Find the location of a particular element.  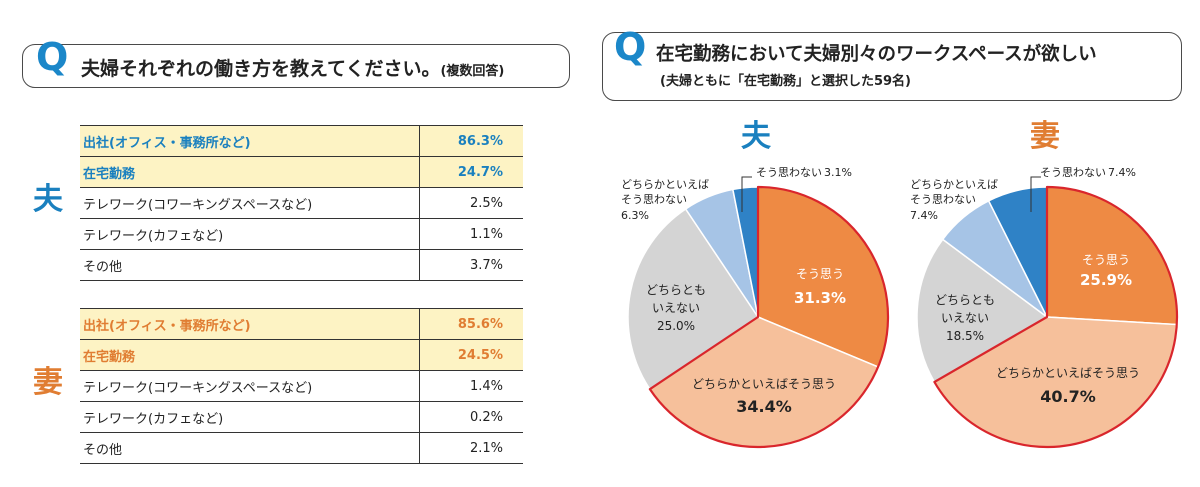

table-row: 在宅勤務 24.5% is located at coordinates (301, 355).